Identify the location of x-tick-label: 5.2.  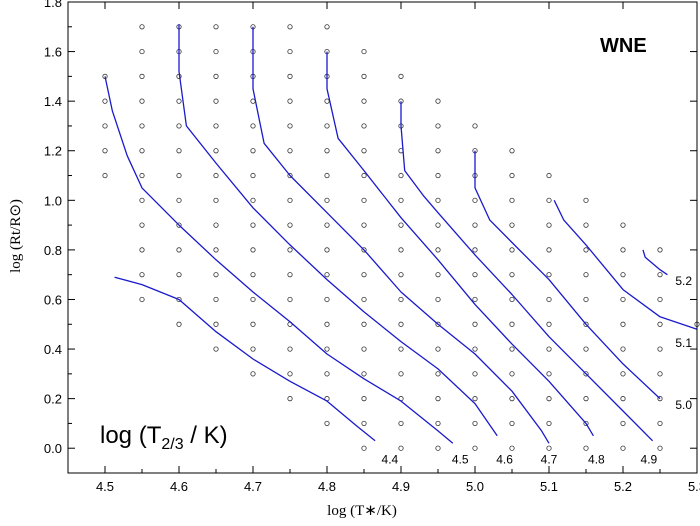
(623, 486).